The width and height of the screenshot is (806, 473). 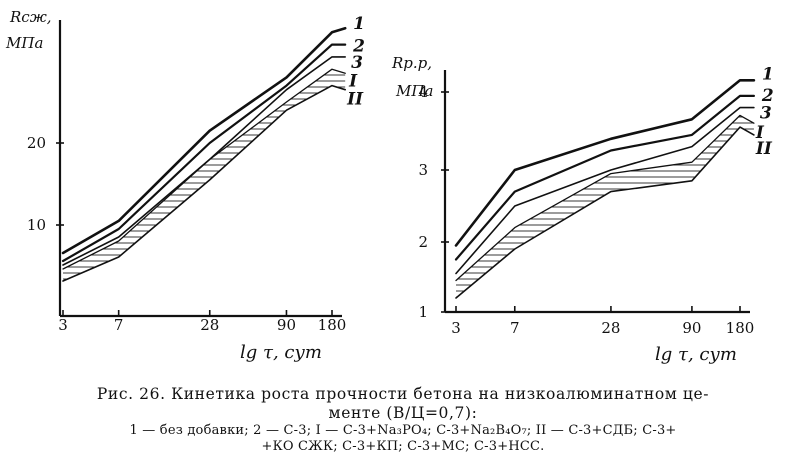 I want to click on left-x-tick-label: 90, so click(x=286, y=325).